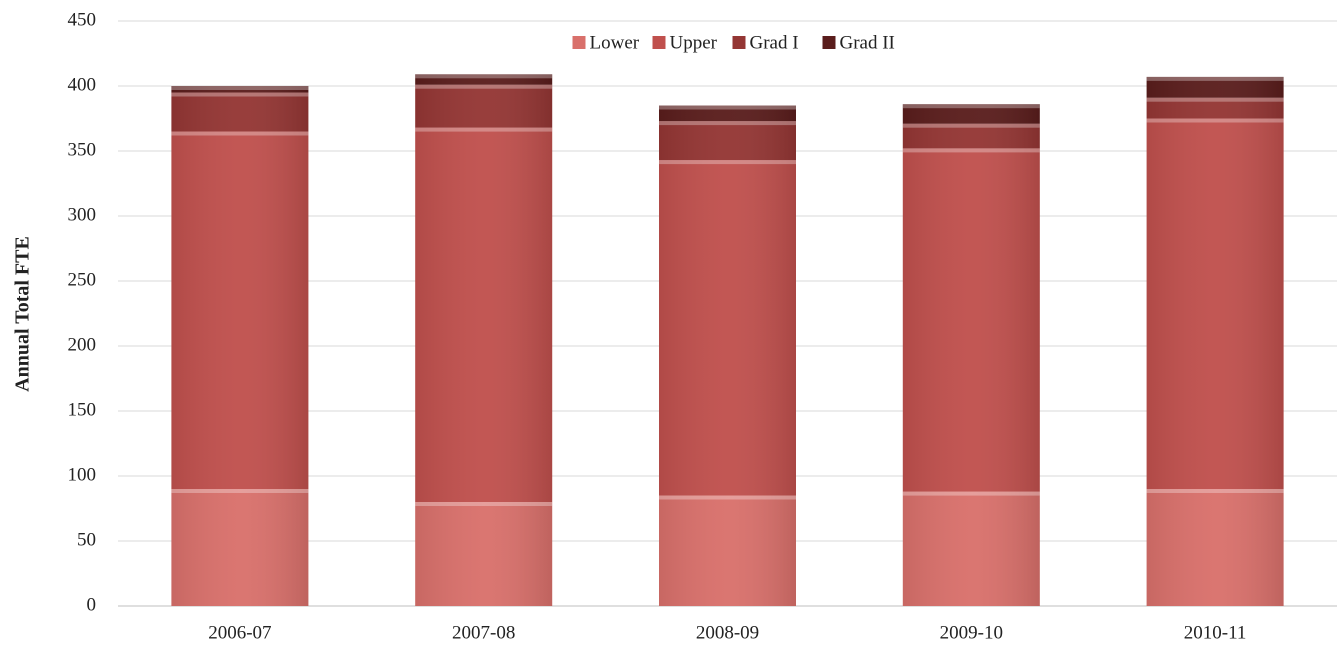 Image resolution: width=1337 pixels, height=651 pixels. What do you see at coordinates (92, 604) in the screenshot?
I see `y-tick-label: 0` at bounding box center [92, 604].